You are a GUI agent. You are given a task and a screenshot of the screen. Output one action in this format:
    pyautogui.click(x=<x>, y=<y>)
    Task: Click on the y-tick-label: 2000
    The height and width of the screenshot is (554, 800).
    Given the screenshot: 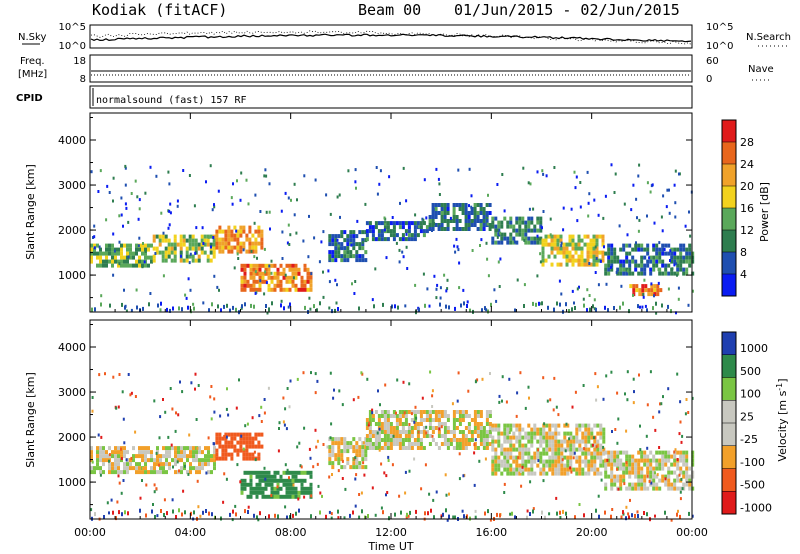 What is the action you would take?
    pyautogui.click(x=72, y=230)
    